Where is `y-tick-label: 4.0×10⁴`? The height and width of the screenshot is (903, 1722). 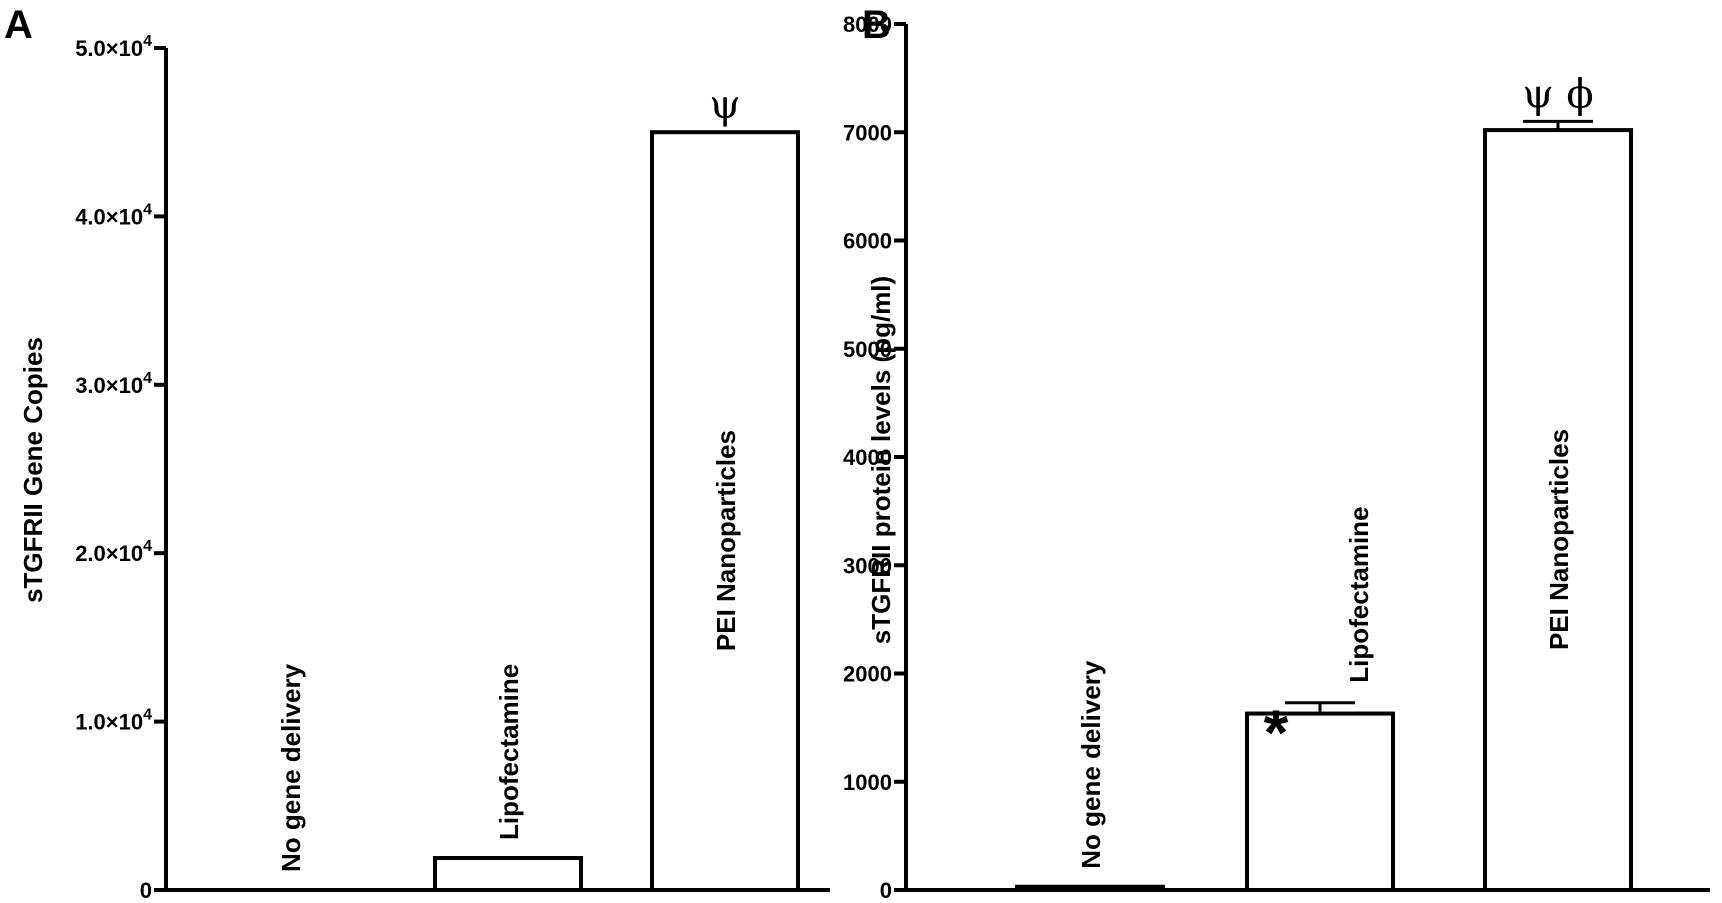 y-tick-label: 4.0×10⁴ is located at coordinates (113, 215).